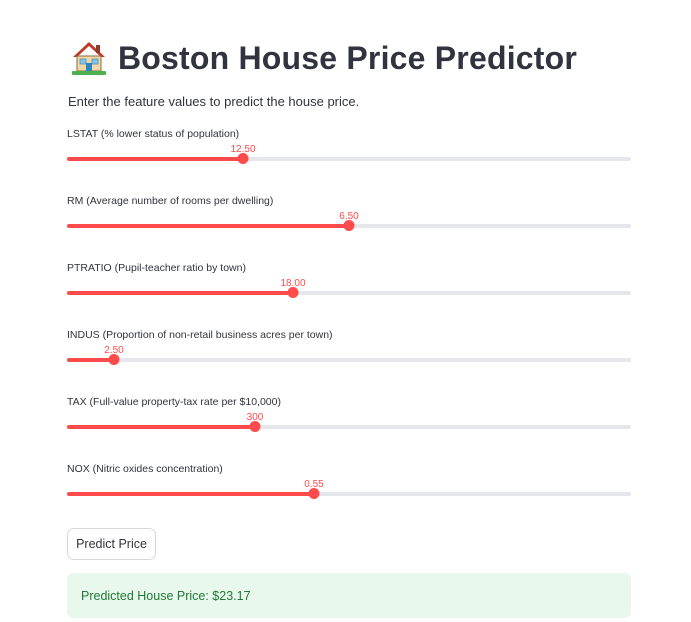  What do you see at coordinates (145, 469) in the screenshot?
I see `slider-label: NOX (Nitric oxides concentration)` at bounding box center [145, 469].